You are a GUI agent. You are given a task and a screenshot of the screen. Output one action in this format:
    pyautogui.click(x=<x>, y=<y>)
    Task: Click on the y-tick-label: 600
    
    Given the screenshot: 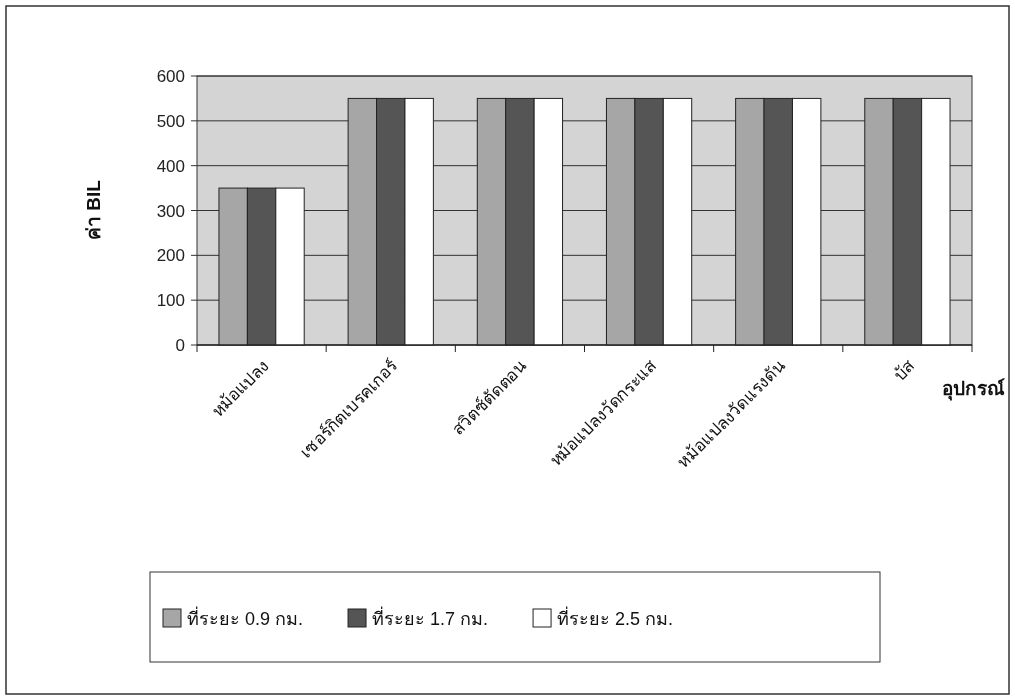 What is the action you would take?
    pyautogui.click(x=170, y=76)
    